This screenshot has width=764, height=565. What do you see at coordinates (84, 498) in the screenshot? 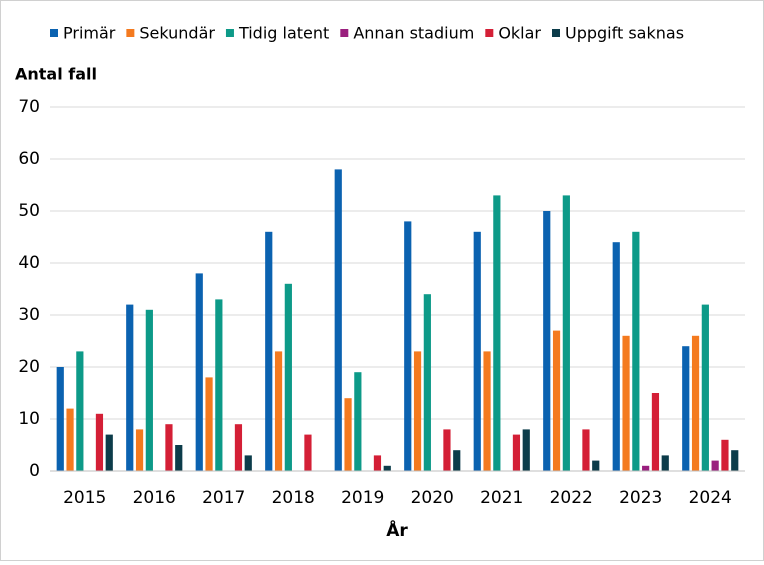
I see `x-tick-label: 2015` at bounding box center [84, 498].